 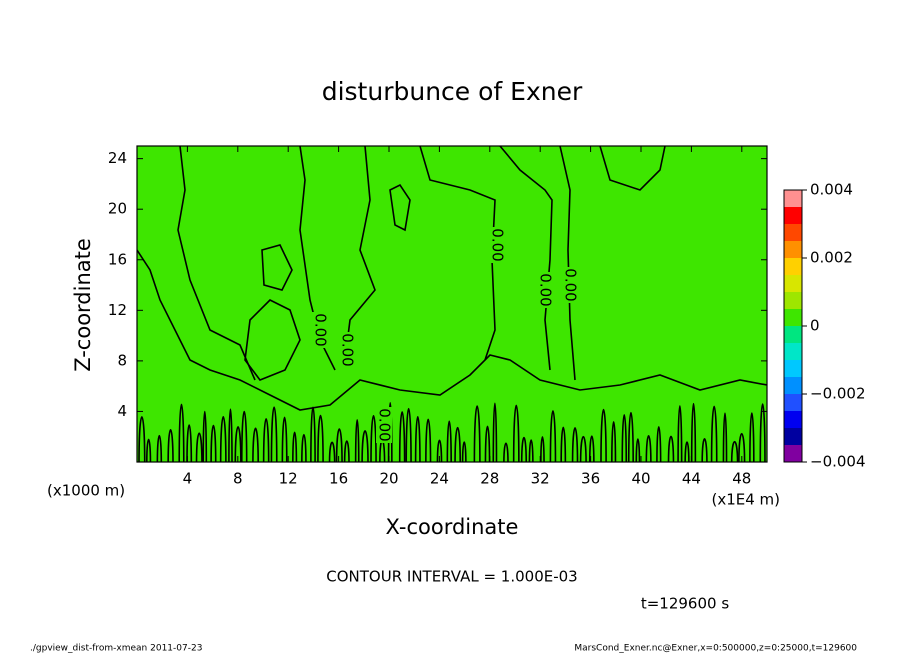 What do you see at coordinates (288, 479) in the screenshot?
I see `x-tick-label: 12` at bounding box center [288, 479].